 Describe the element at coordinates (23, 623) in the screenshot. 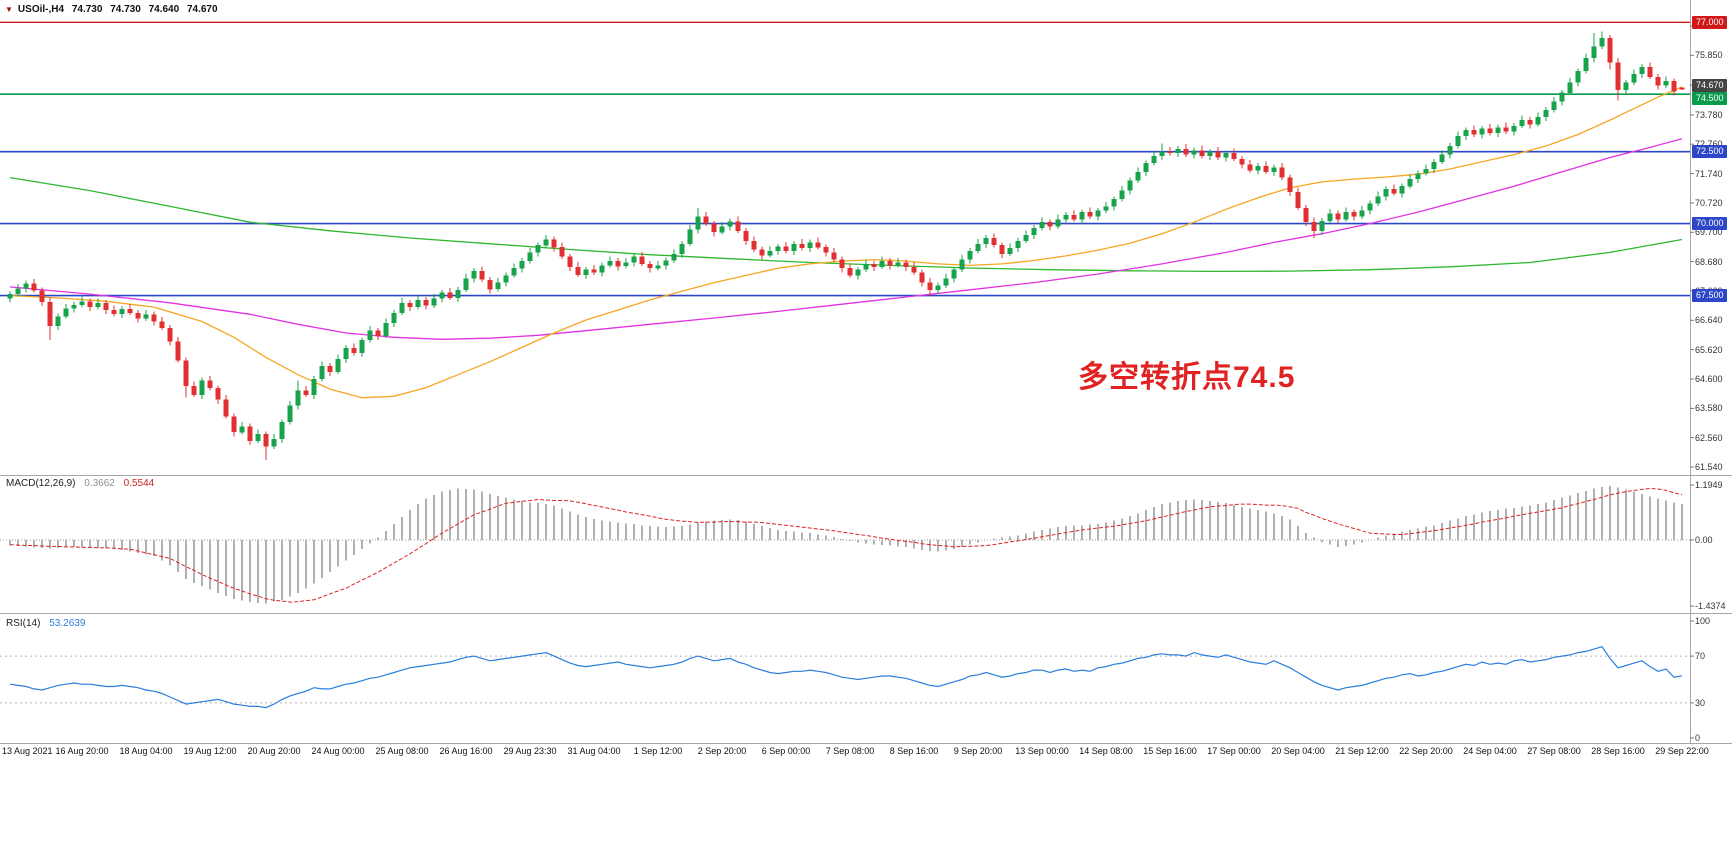

I see `rsi-label: RSI(14)` at that location.